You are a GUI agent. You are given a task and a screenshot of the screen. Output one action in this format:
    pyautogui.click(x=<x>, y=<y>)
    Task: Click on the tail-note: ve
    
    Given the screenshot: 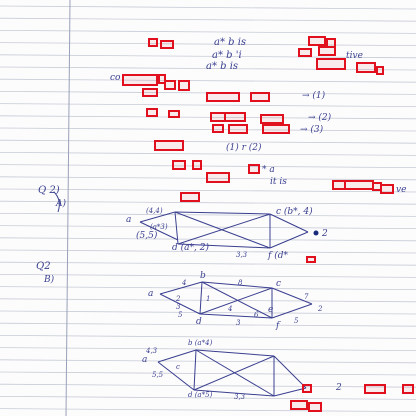 What is the action you would take?
    pyautogui.click(x=401, y=190)
    